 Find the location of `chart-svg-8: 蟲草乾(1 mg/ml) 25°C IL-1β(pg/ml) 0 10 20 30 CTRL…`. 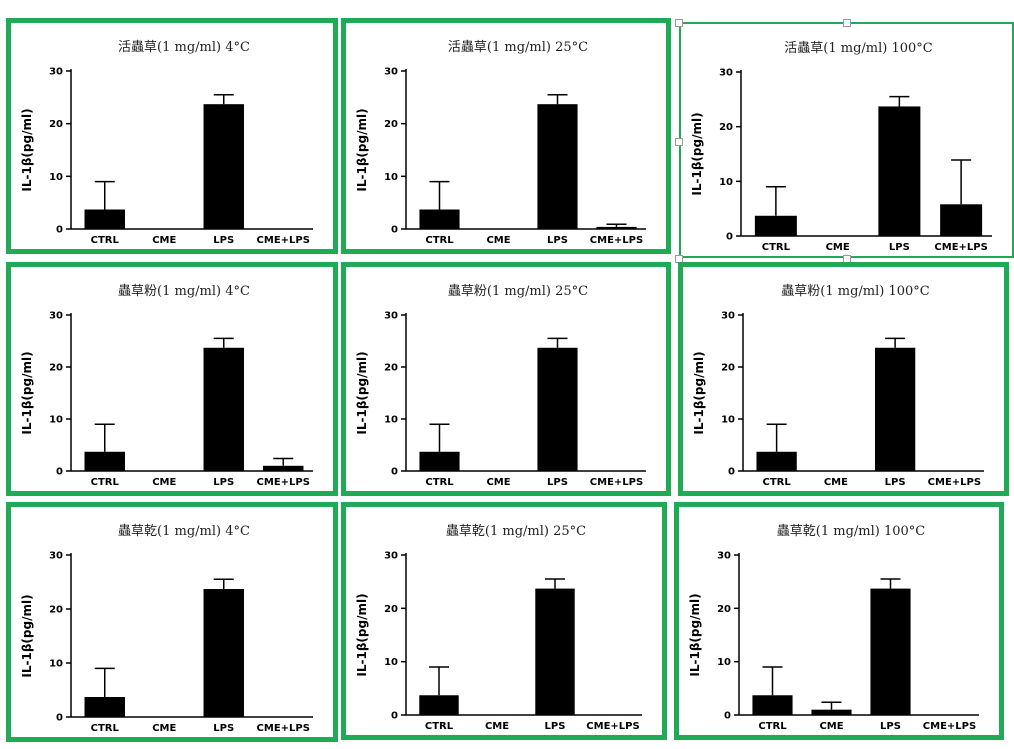

chart-svg-8: 蟲草乾(1 mg/ml) 25°C IL-1β(pg/ml) 0 10 20 30 CTRL… is located at coordinates (498, 628).